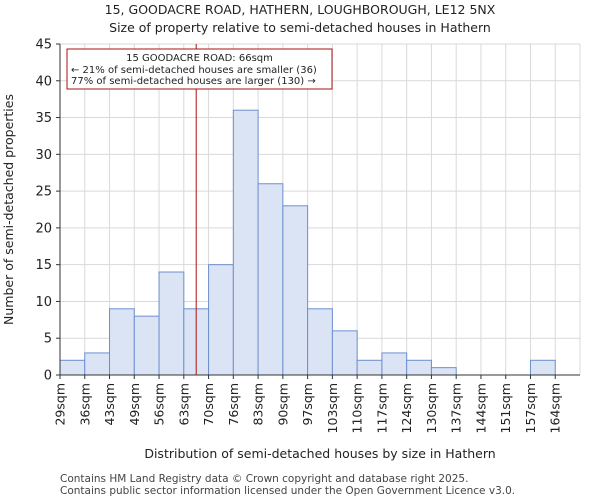  Describe the element at coordinates (48, 339) in the screenshot. I see `y-tick-label: 5` at that location.